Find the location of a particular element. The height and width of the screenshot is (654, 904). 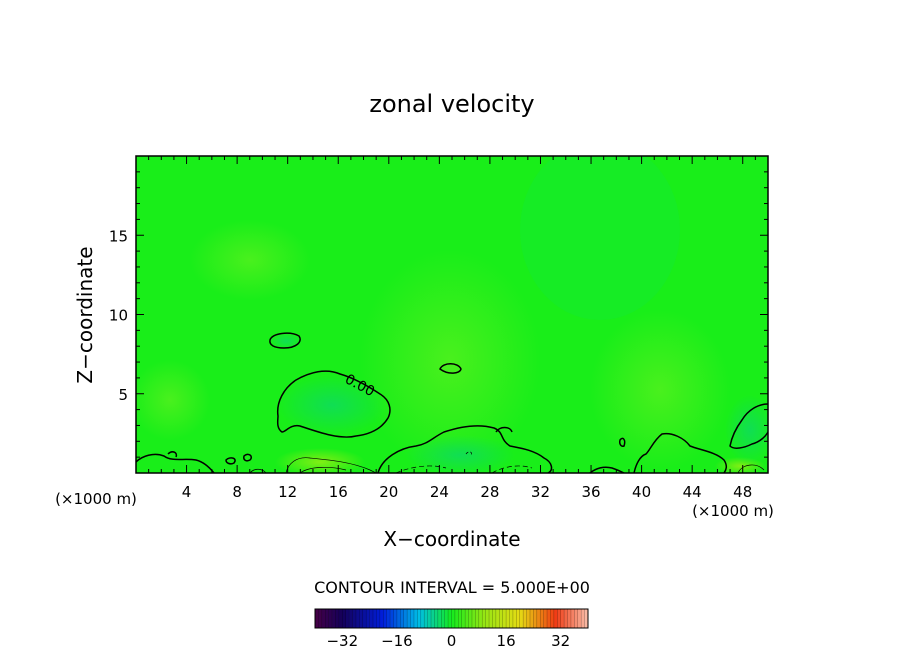

x-tick-label: 36 is located at coordinates (590, 492).